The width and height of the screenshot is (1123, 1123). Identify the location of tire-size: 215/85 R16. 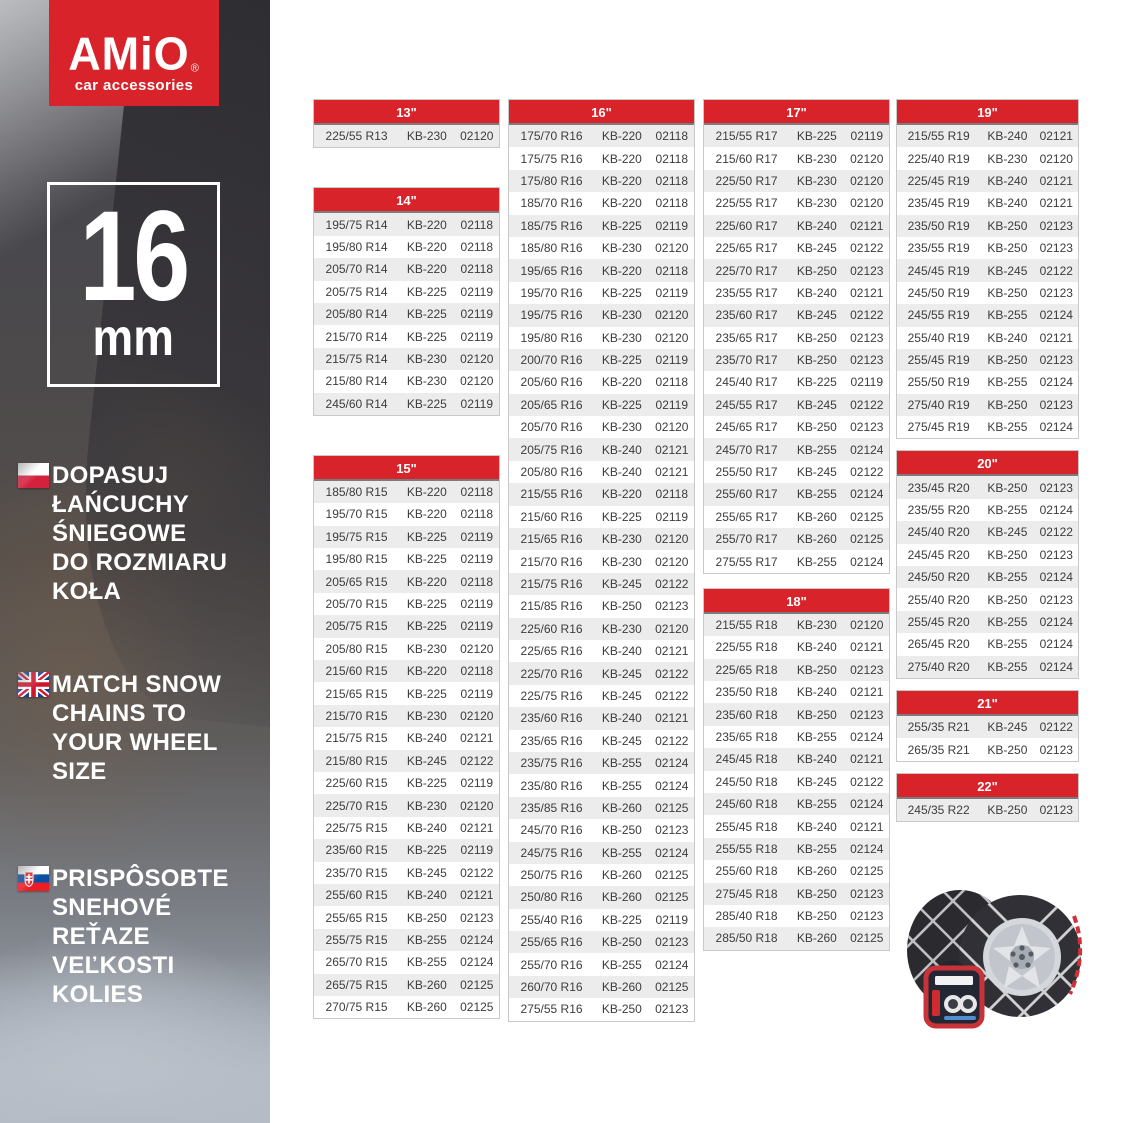
(551, 606).